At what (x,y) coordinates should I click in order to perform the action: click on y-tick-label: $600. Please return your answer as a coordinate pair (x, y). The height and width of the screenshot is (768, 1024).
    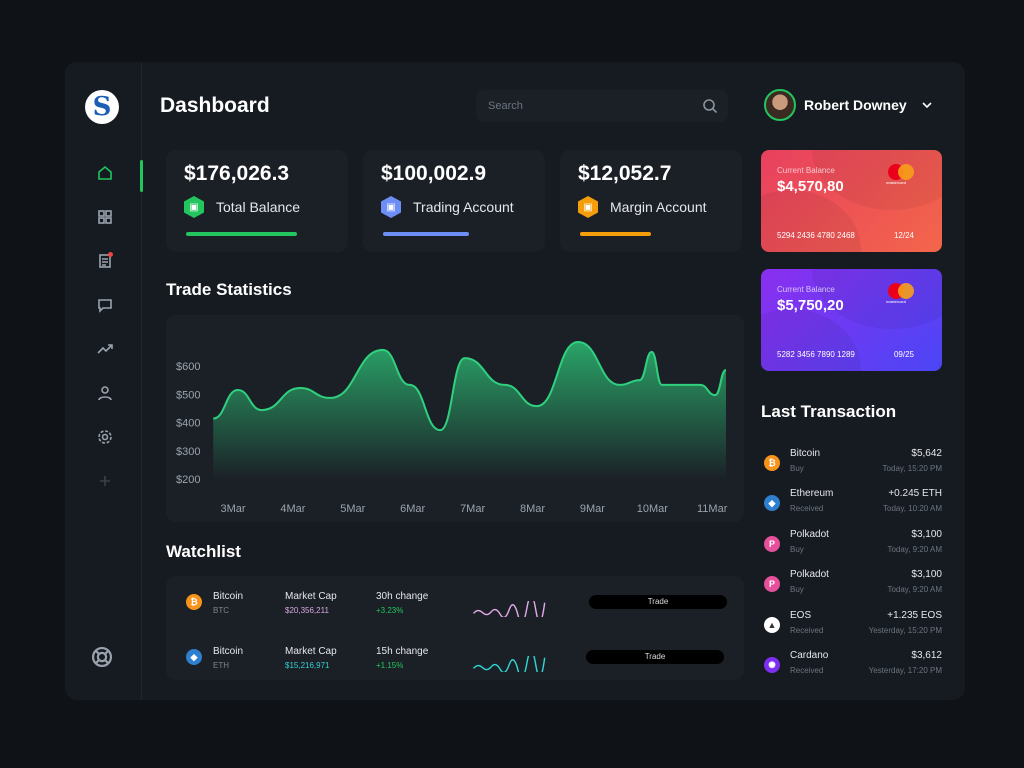
    Looking at the image, I should click on (188, 367).